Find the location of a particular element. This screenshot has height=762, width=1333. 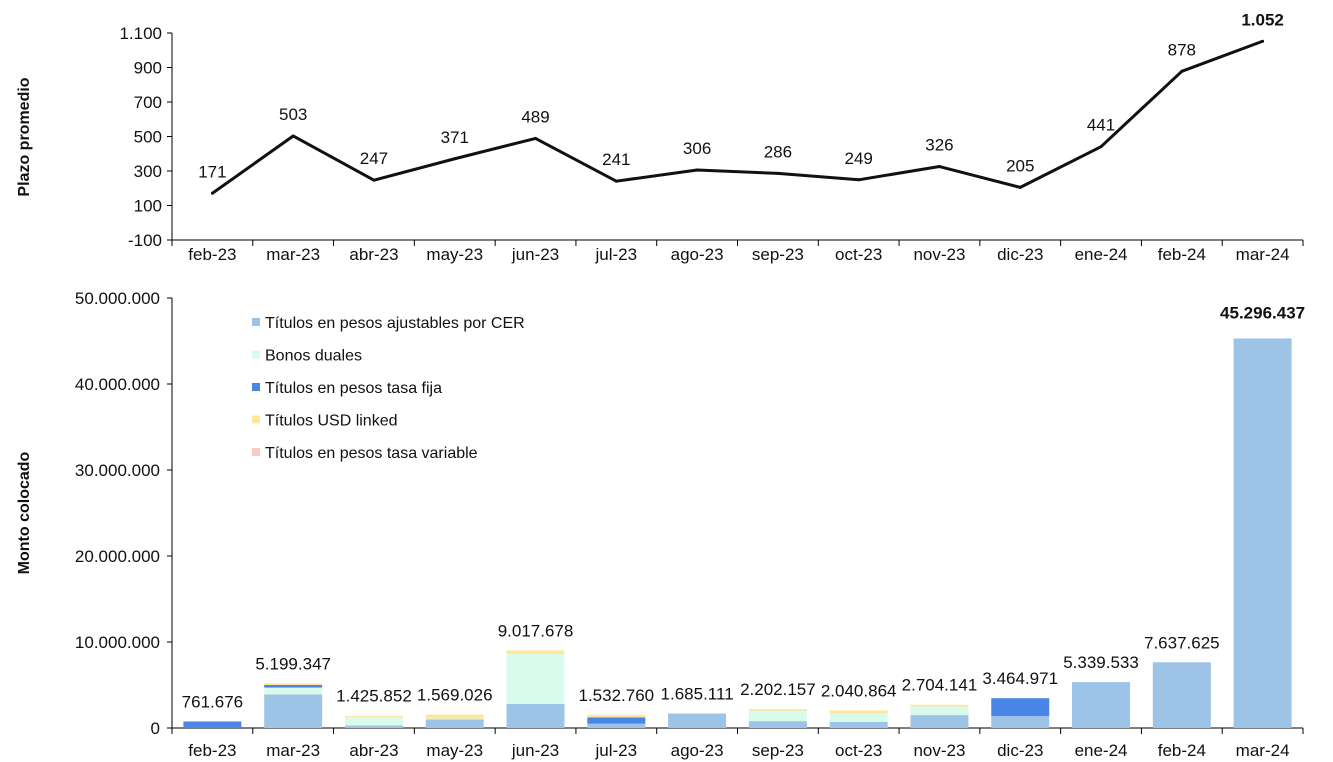

legend-label: Bonos duales is located at coordinates (313, 356).